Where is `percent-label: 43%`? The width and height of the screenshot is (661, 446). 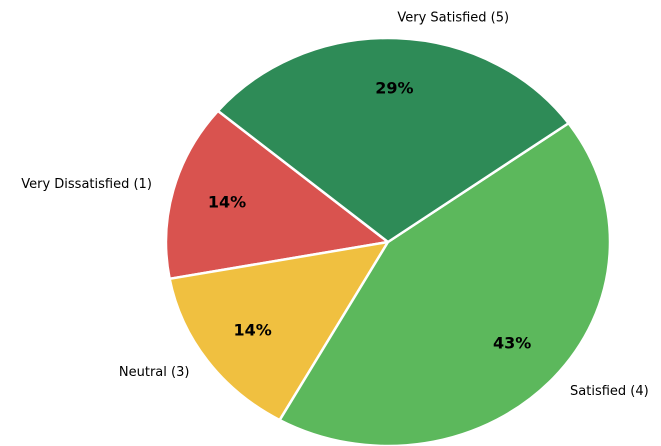 percent-label: 43% is located at coordinates (512, 342).